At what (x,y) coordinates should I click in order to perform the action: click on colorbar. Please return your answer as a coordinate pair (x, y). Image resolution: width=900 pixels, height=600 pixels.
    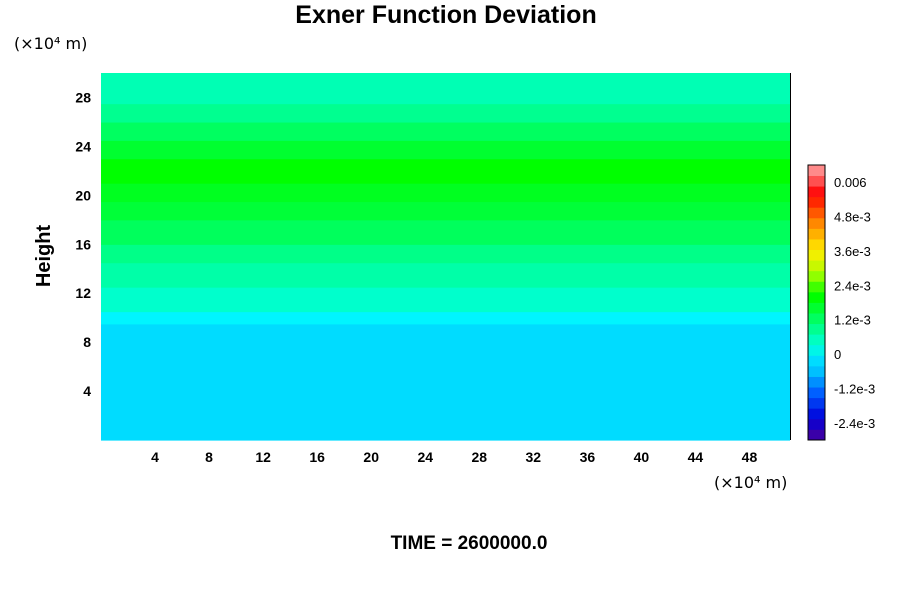
    Looking at the image, I should click on (816, 302).